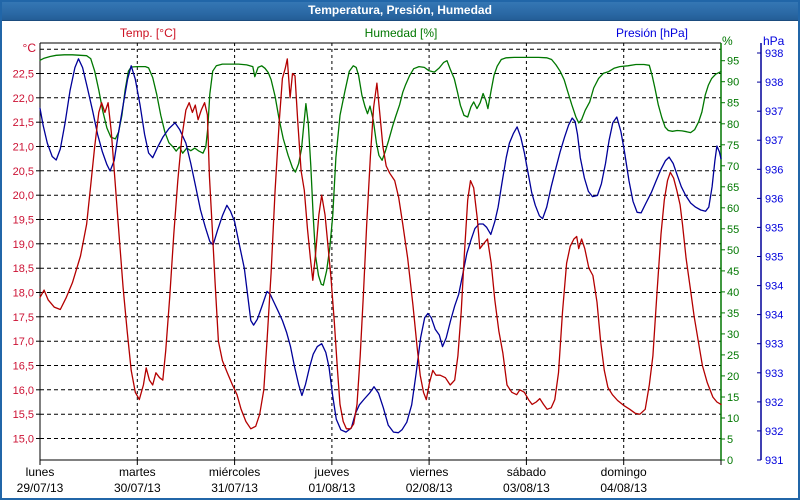  What do you see at coordinates (23, 99) in the screenshot?
I see `temp-tick-label: 22,0` at bounding box center [23, 99].